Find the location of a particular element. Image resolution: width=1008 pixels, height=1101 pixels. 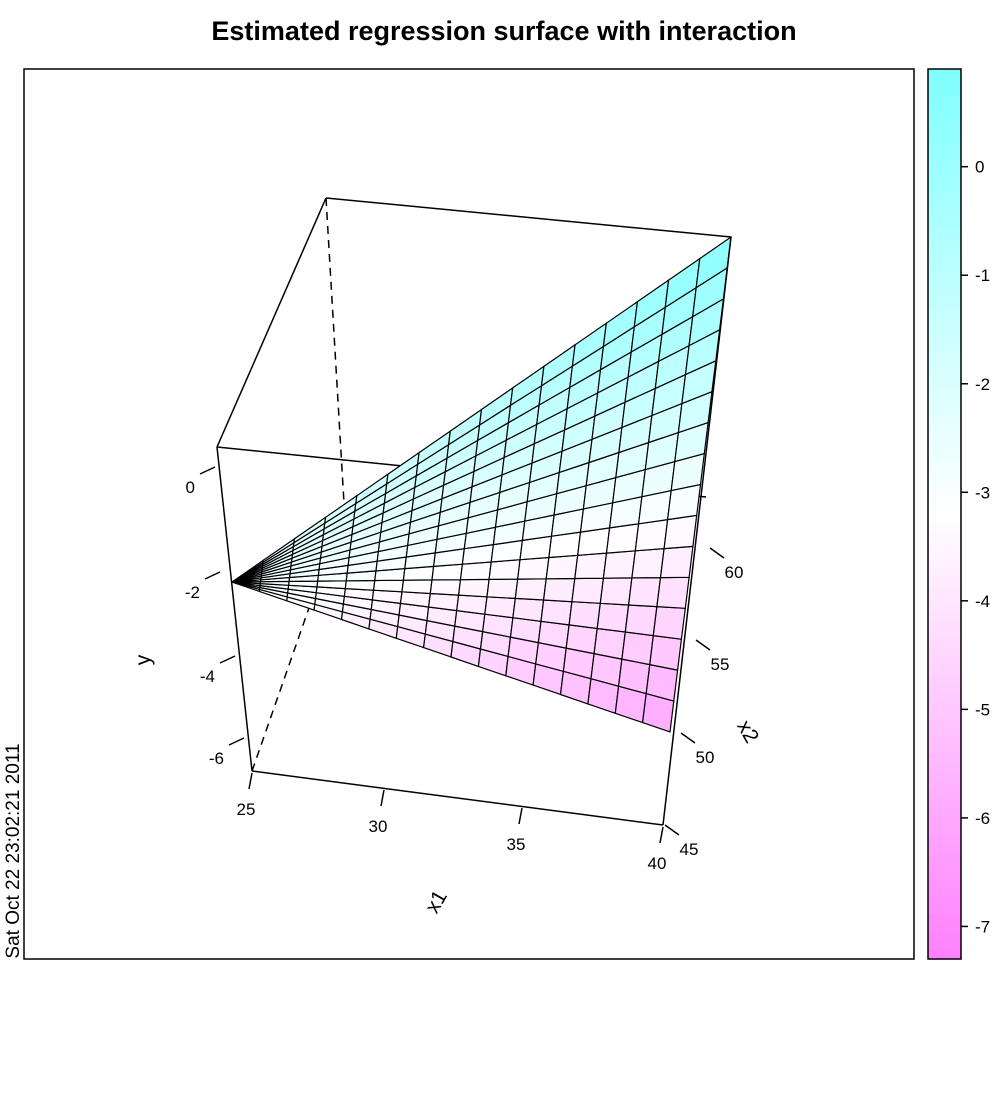

y-tick is located at coordinates (236, 741).